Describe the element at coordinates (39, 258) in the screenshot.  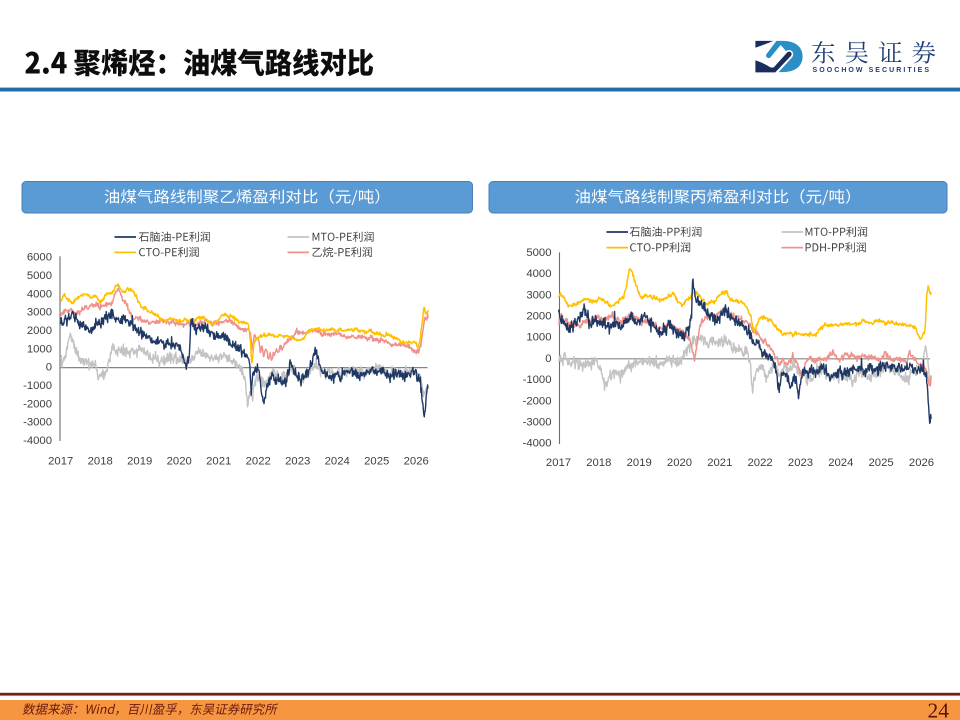
I see `svg-text: 6000` at that location.